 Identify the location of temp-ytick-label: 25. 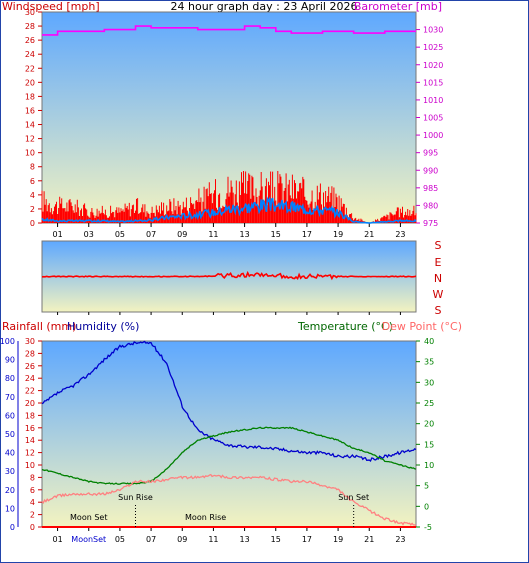
(429, 403).